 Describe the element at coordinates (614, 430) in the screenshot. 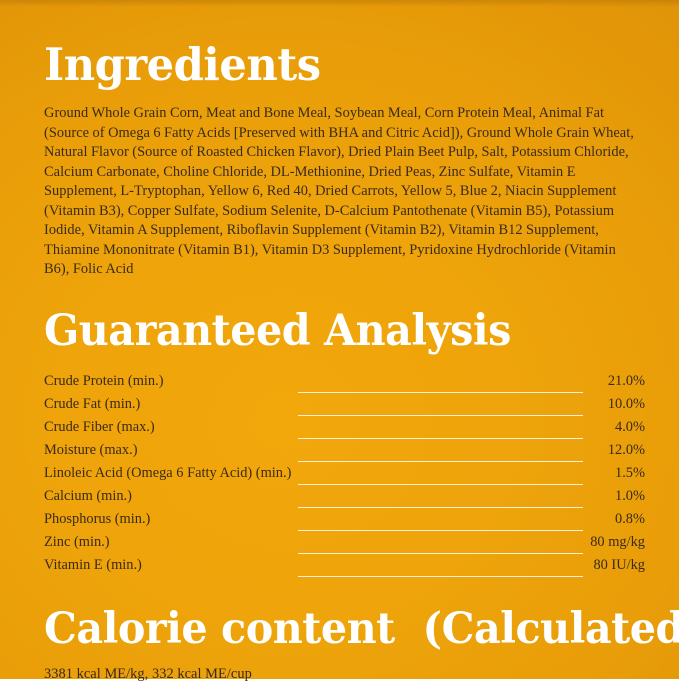

I see `analysis-nutrient-value: 4.0%` at that location.